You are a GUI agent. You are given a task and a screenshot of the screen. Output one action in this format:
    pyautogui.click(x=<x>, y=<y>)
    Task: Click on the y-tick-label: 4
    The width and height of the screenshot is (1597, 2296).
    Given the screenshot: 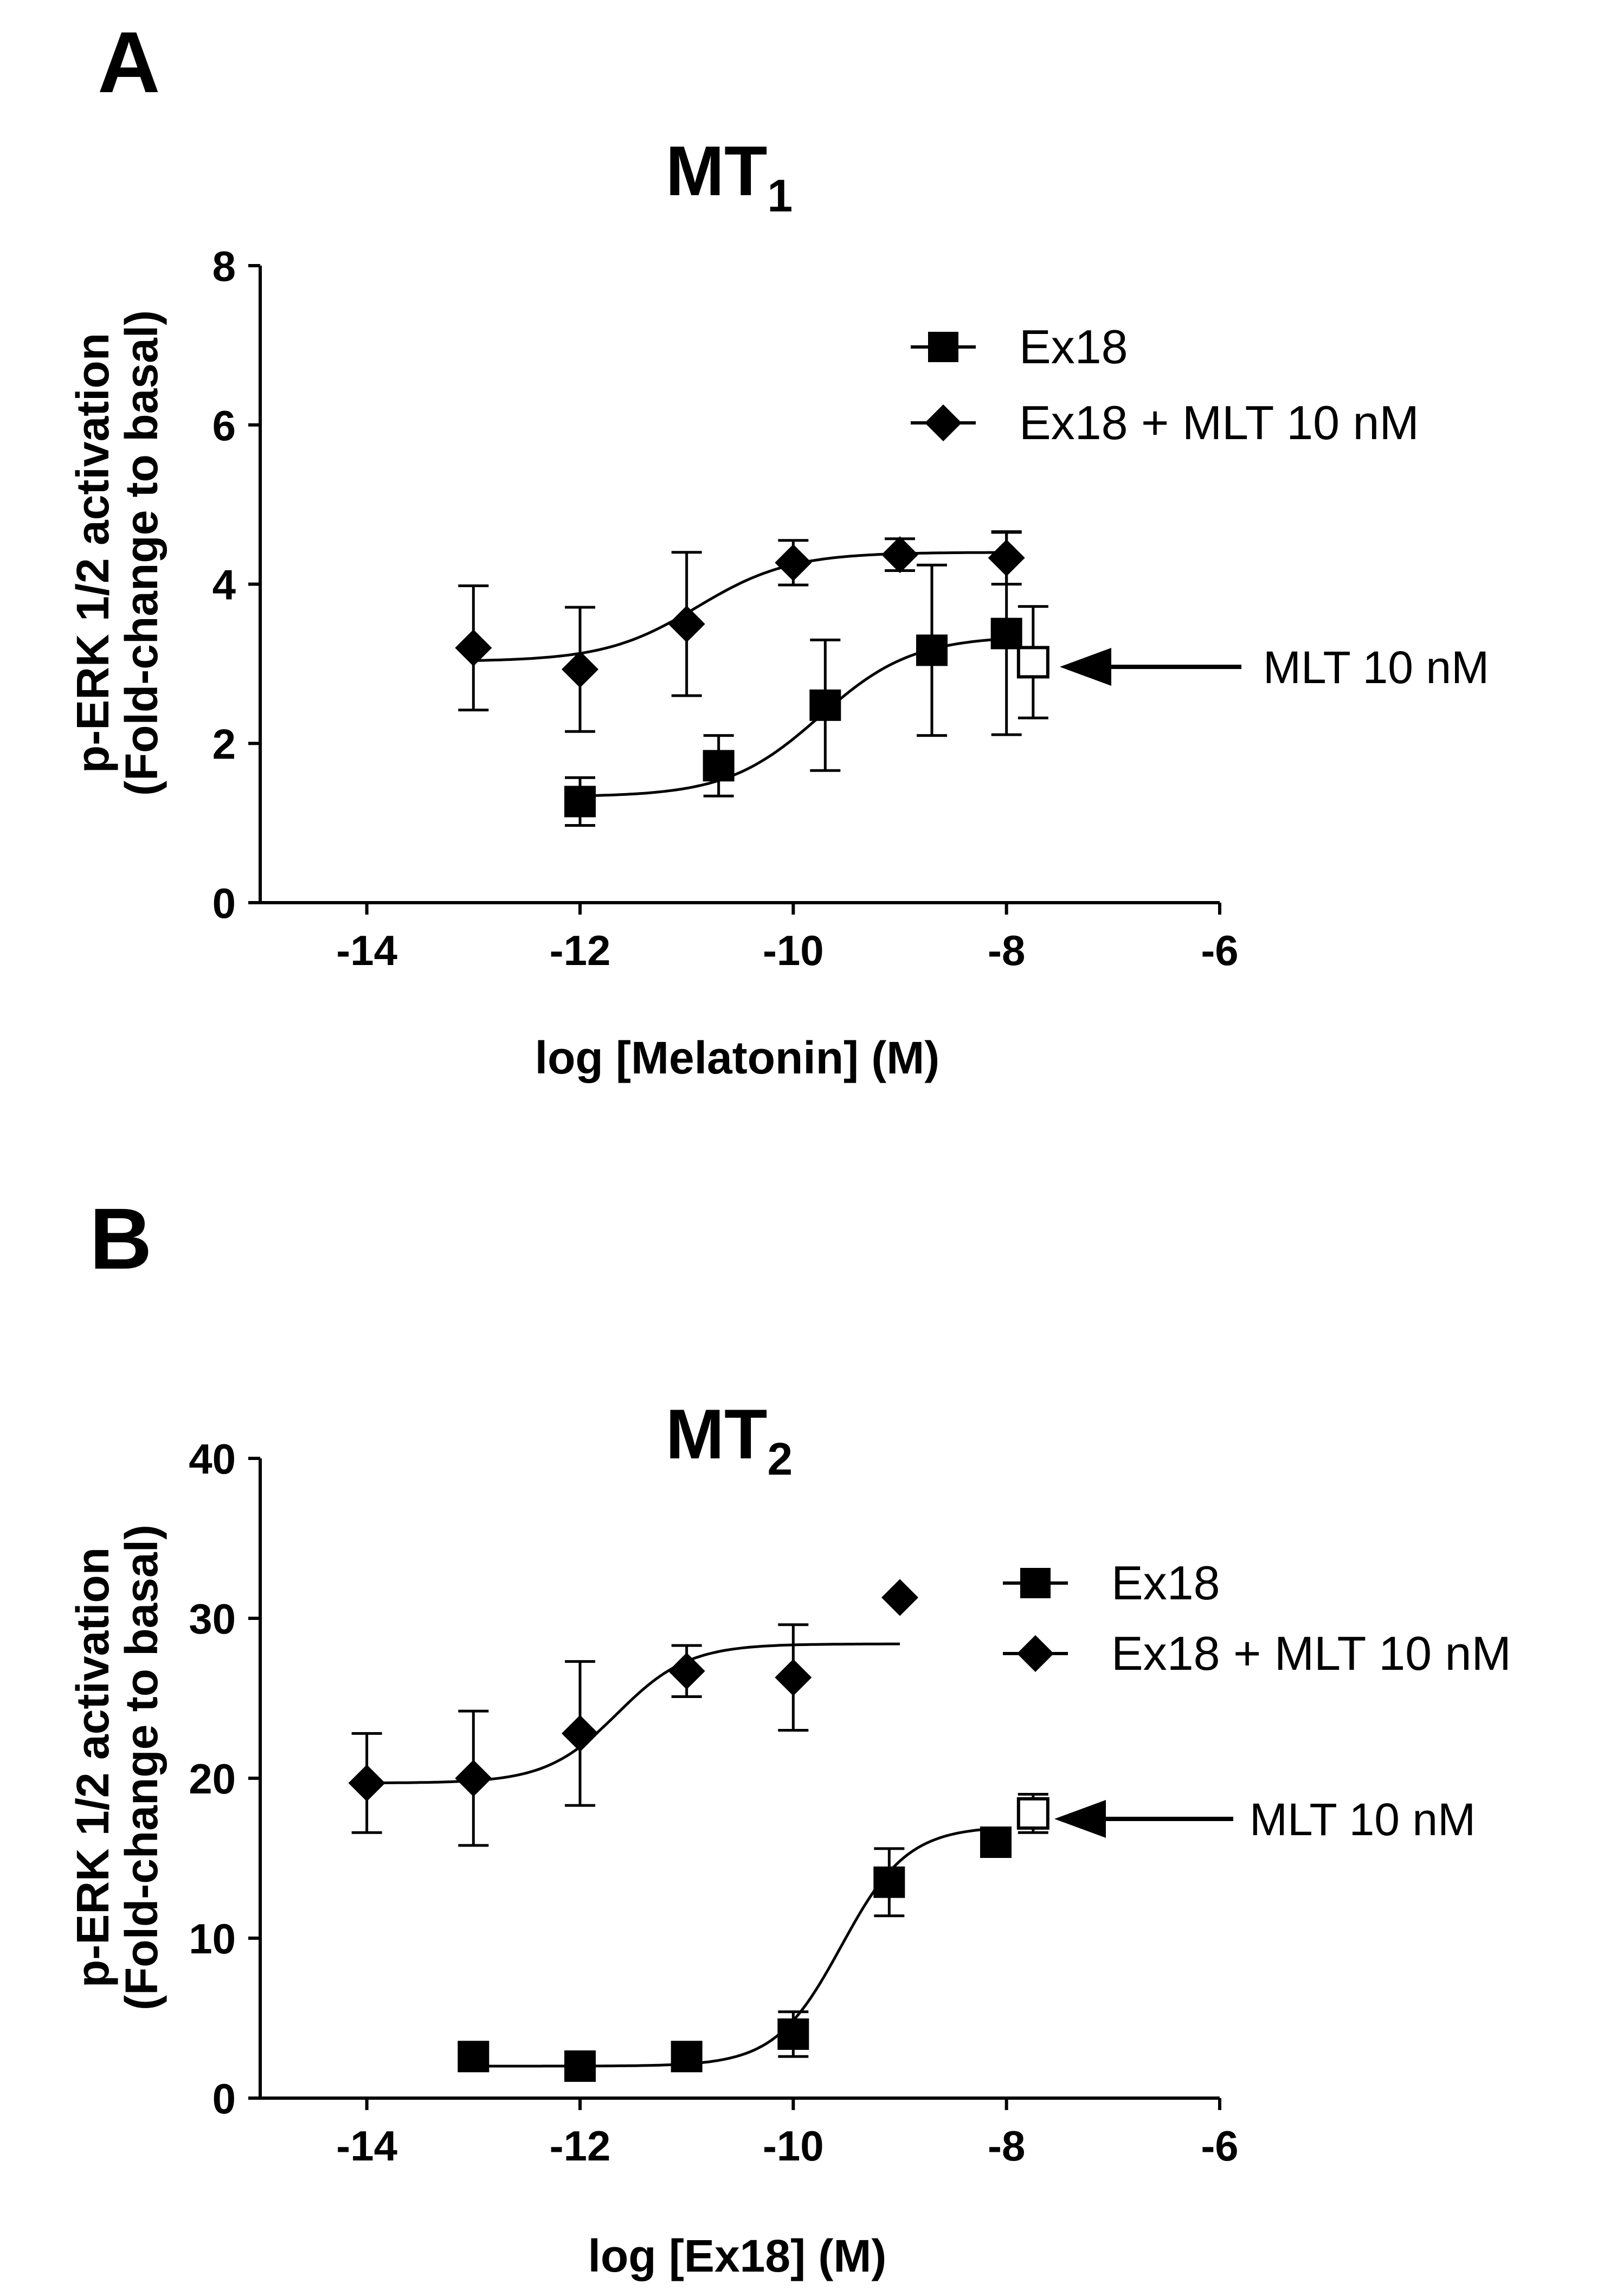 What is the action you would take?
    pyautogui.click(x=224, y=585)
    